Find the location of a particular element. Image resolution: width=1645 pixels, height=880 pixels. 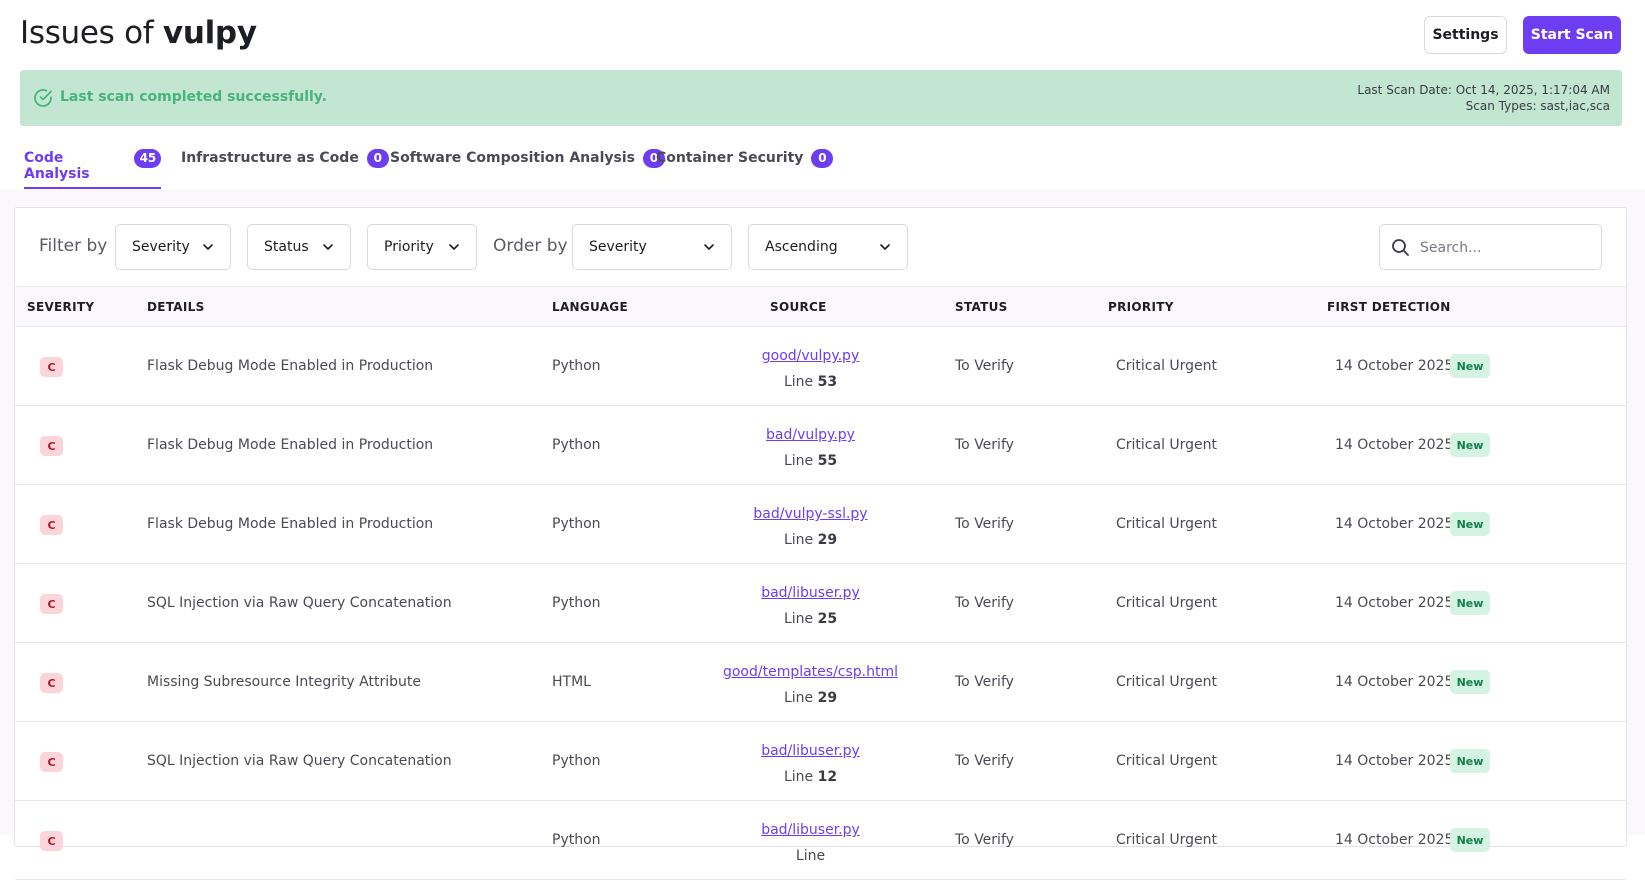

issue-language: HTML is located at coordinates (571, 682).